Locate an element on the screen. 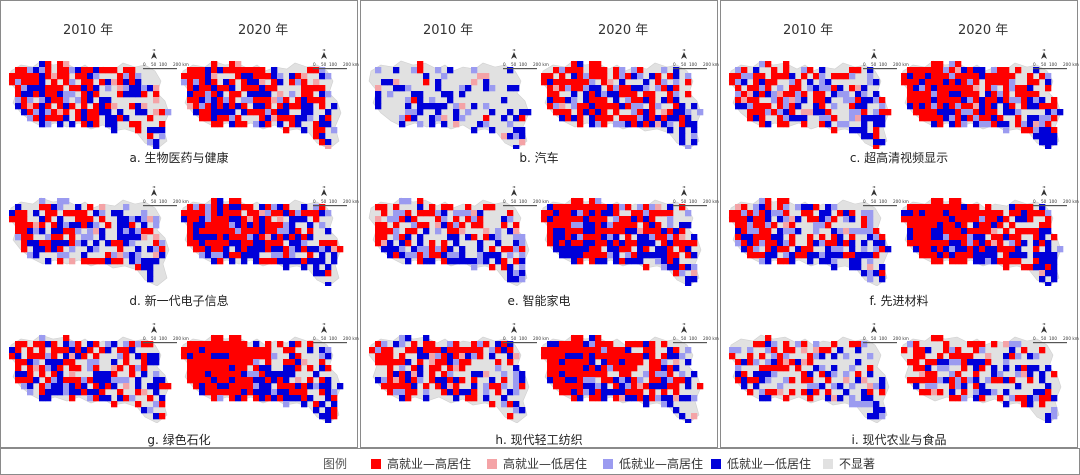 The width and height of the screenshot is (1080, 475). year-label-2010: 2010 年 is located at coordinates (88, 30).